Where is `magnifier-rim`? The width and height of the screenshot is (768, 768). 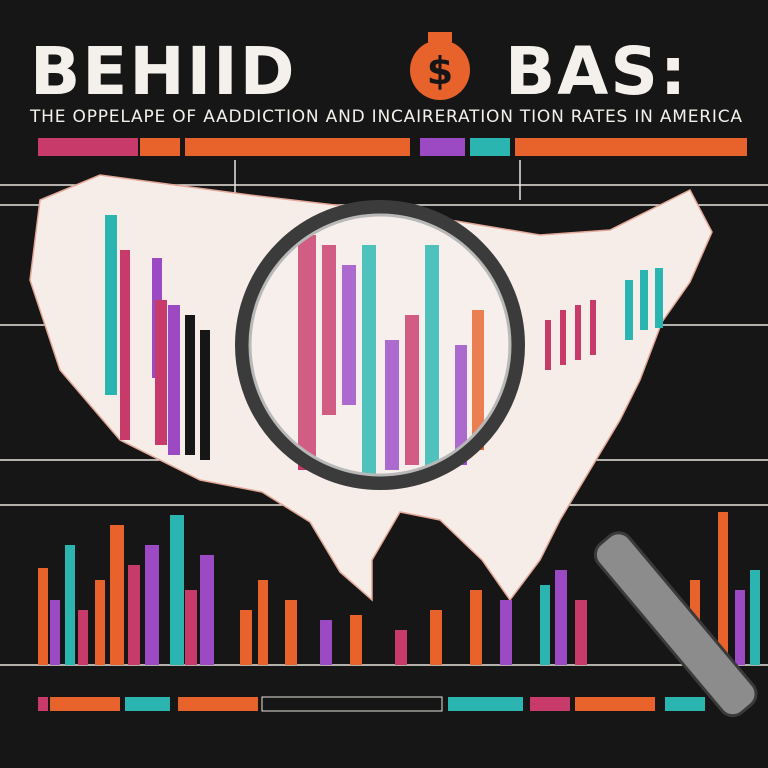
magnifier-rim is located at coordinates (380, 345).